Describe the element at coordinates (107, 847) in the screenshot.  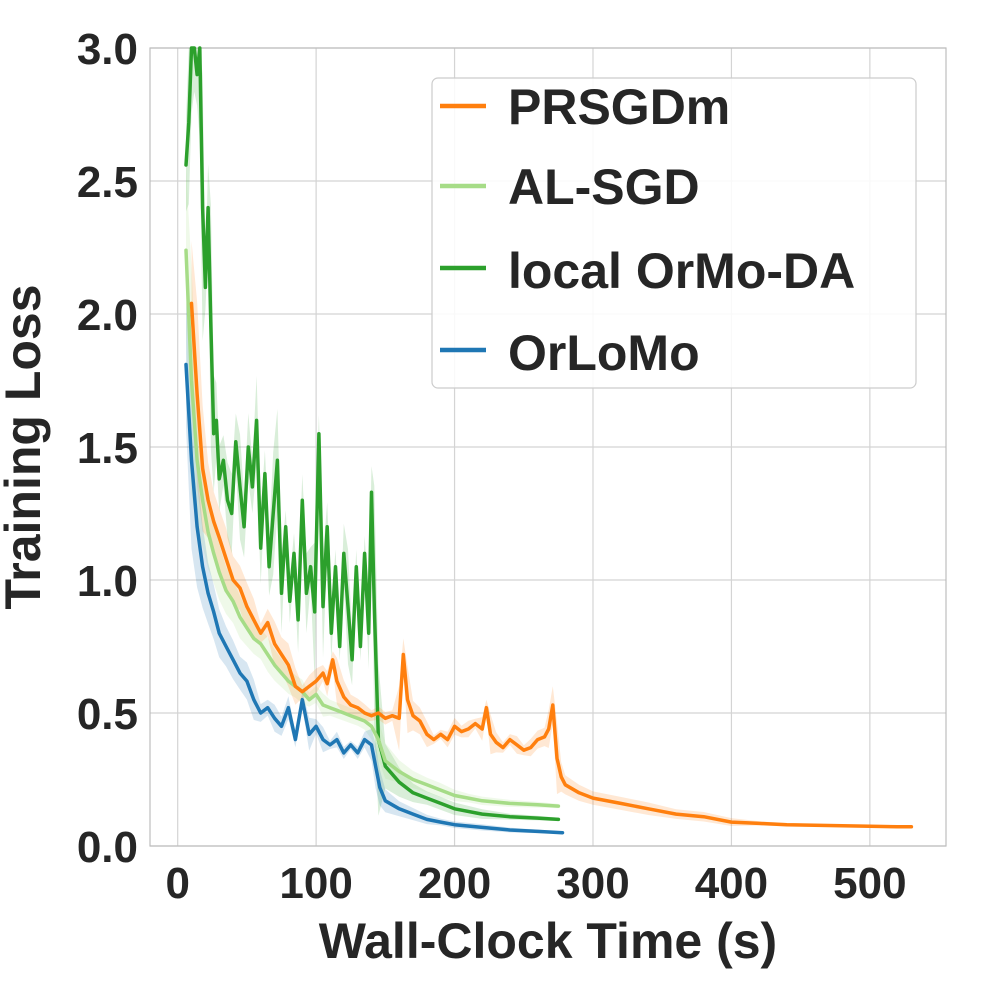
I see `y-tick-label: 0.0` at that location.